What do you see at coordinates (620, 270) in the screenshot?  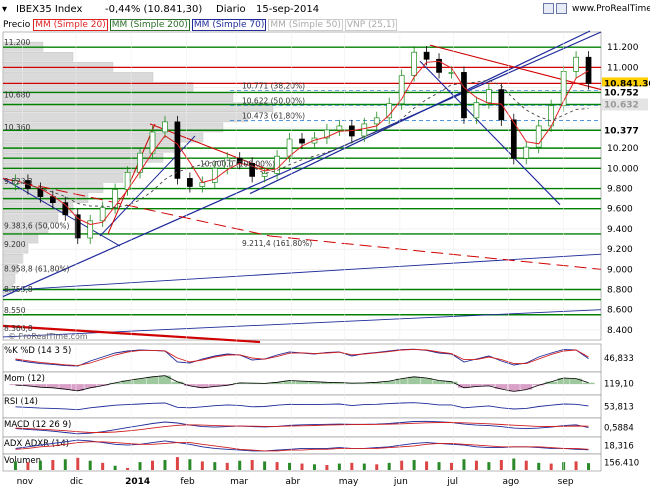 I see `y-tick-label: 9.000` at bounding box center [620, 270].